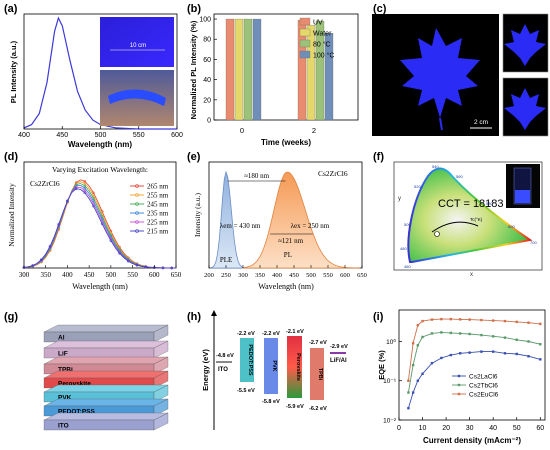  Describe the element at coordinates (194, 317) in the screenshot. I see `panel-label-h: (h)` at that location.